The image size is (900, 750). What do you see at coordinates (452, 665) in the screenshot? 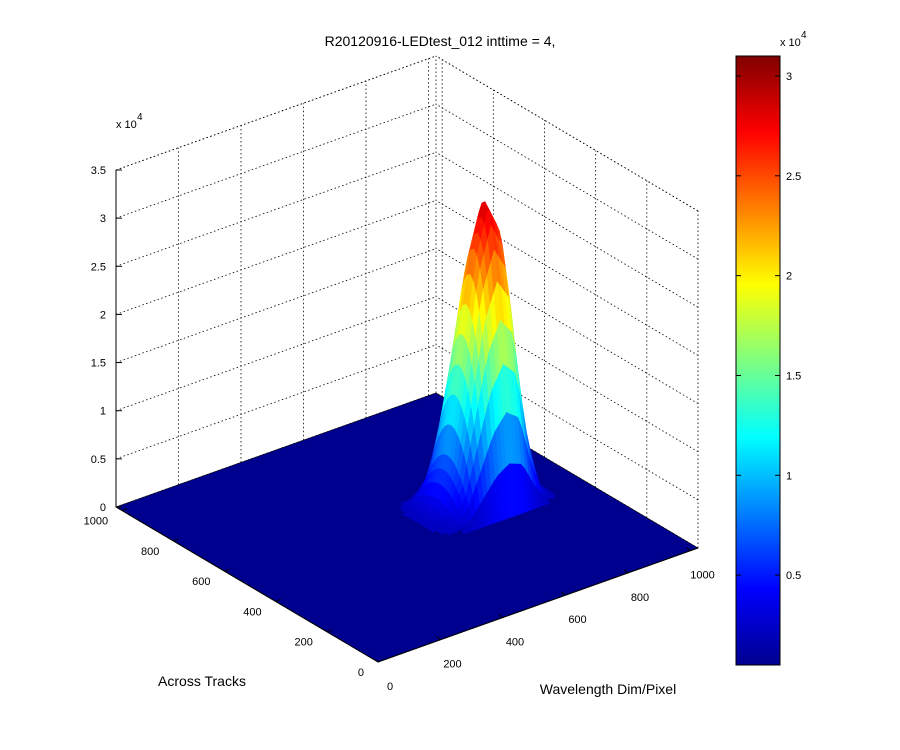
I see `x-tick-label: 200` at bounding box center [452, 665].